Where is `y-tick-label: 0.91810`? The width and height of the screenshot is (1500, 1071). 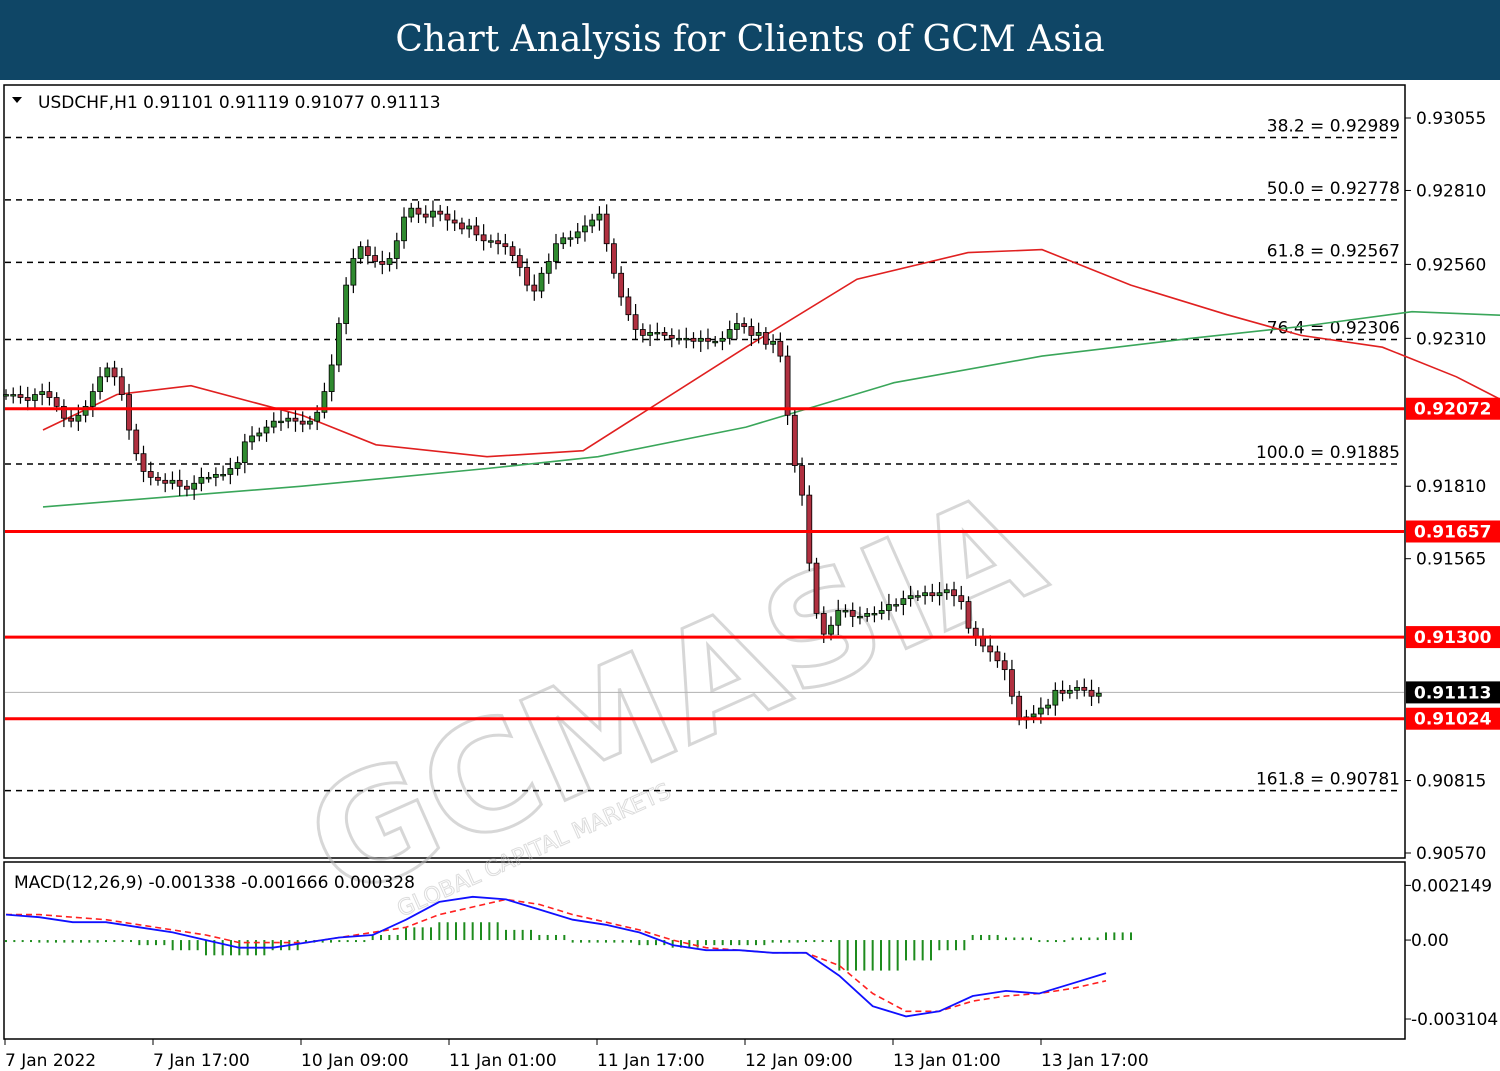 y-tick-label: 0.91810 is located at coordinates (1451, 487).